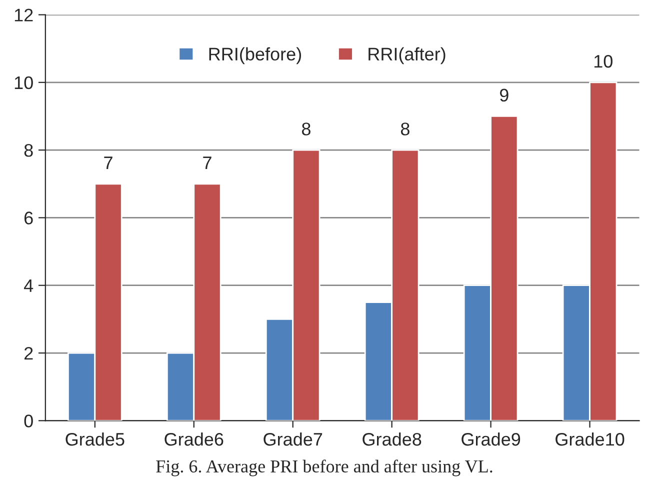  I want to click on y-tick-label: 10, so click(23, 83).